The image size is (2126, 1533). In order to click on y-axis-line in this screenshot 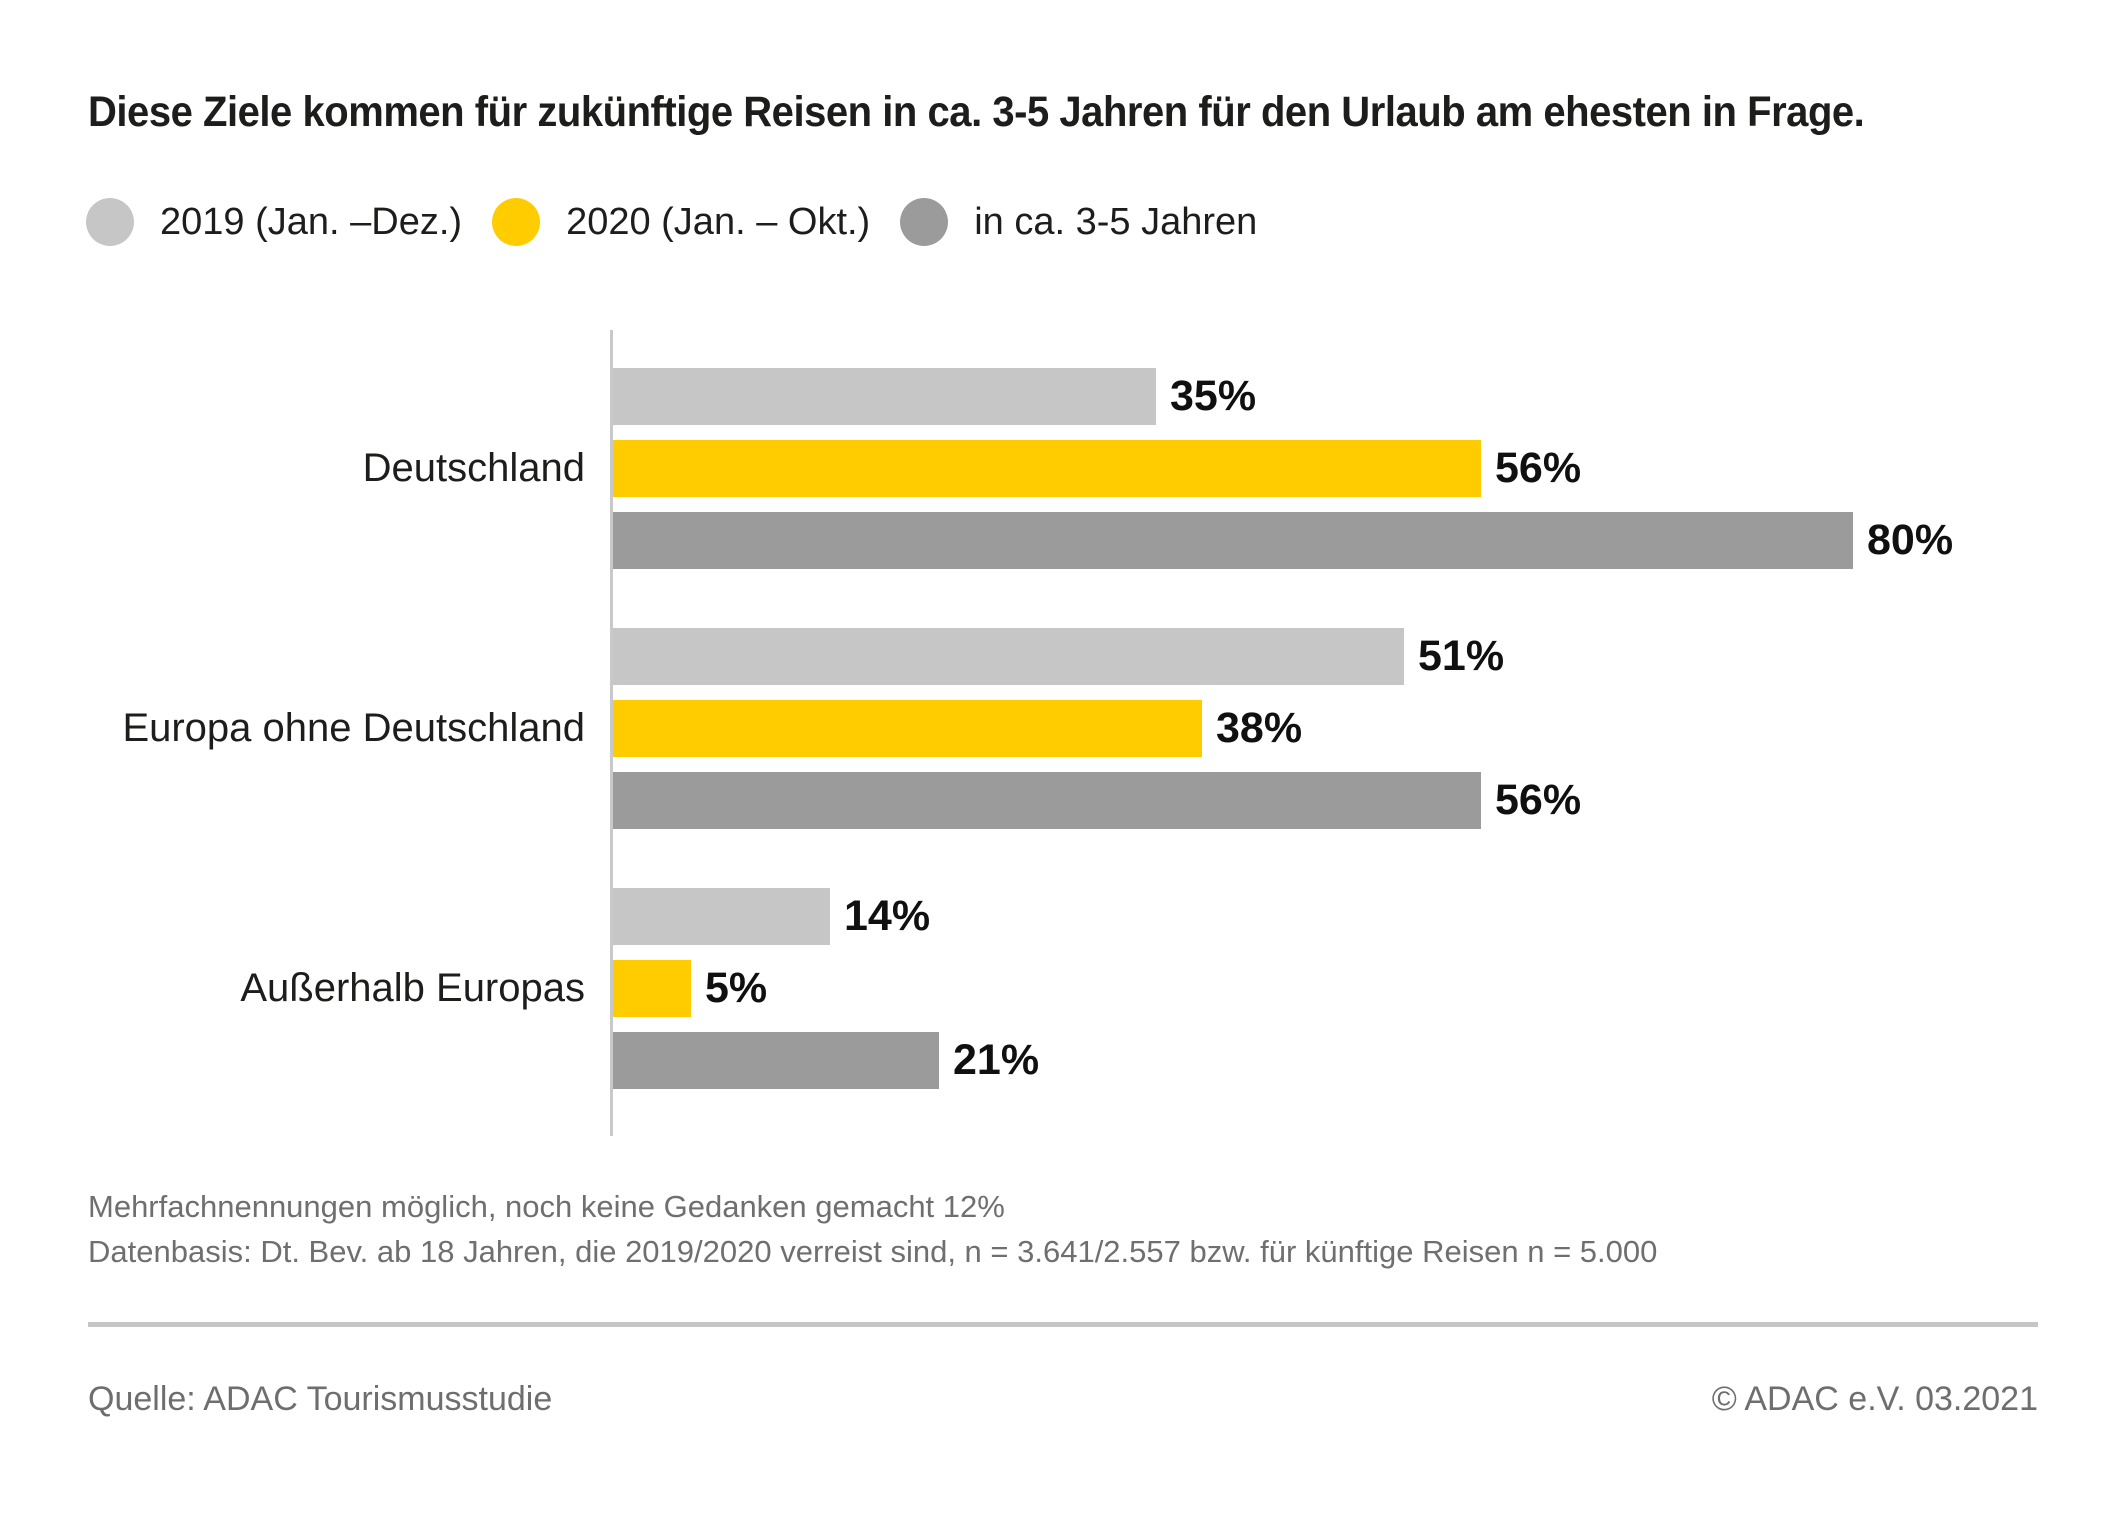, I will do `click(611, 733)`.